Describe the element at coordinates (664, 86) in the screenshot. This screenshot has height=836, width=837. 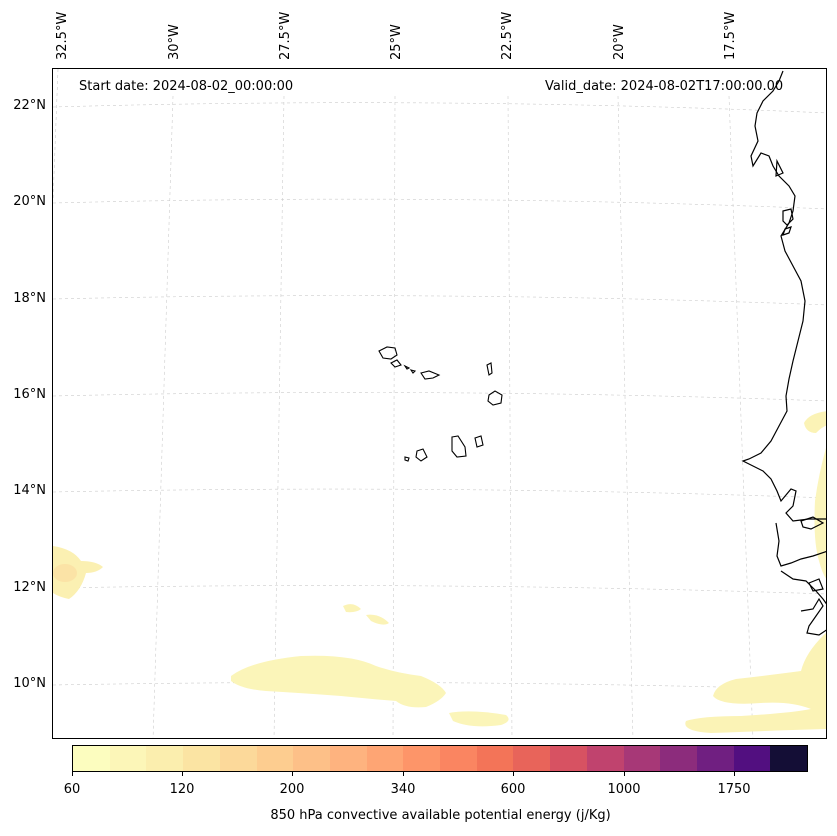
I see `valid-date-annotation: Valid_date: 2024-08-02T17:00:00.00` at that location.